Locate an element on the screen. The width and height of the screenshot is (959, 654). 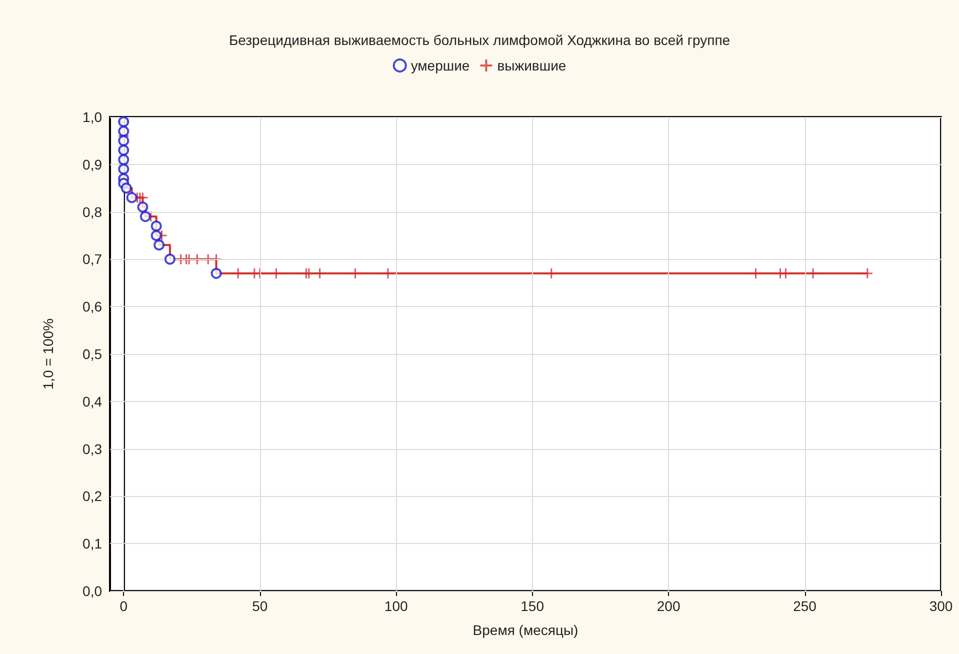
y-tick-label: 0,2 is located at coordinates (92, 496).